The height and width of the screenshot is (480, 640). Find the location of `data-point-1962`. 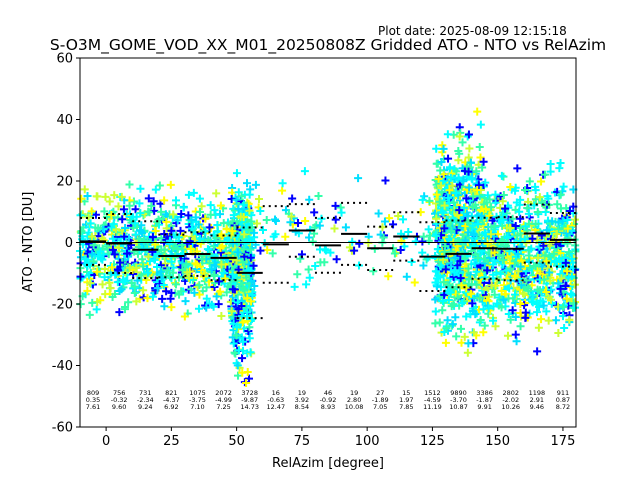

data-point-1962 is located at coordinates (456, 192).